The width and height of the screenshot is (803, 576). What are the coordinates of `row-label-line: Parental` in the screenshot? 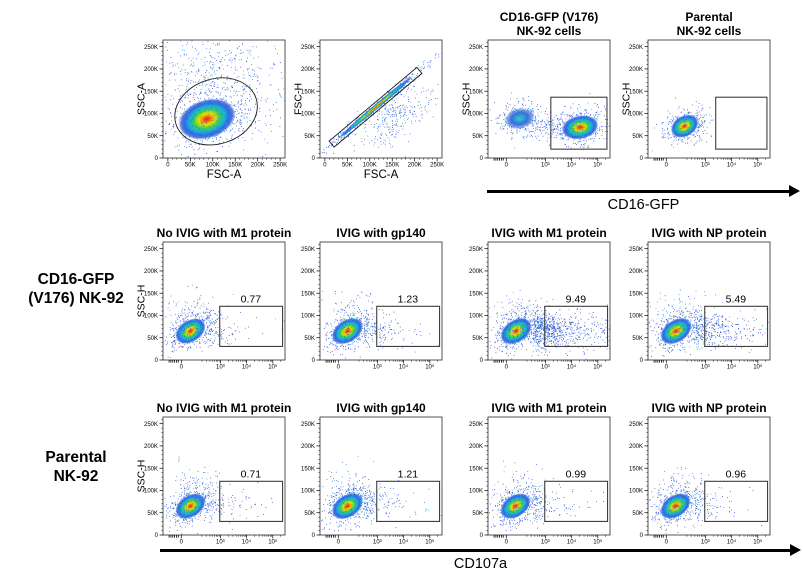 It's located at (76, 457).